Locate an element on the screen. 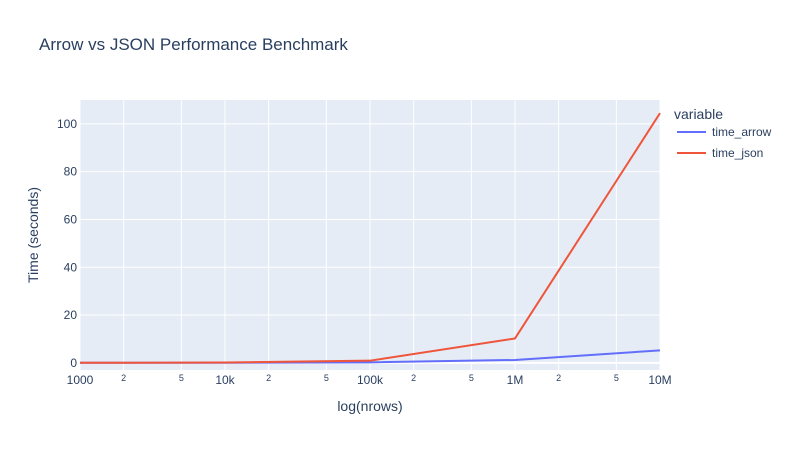 Image resolution: width=800 pixels, height=455 pixels. y-tick-label: 100 is located at coordinates (67, 124).